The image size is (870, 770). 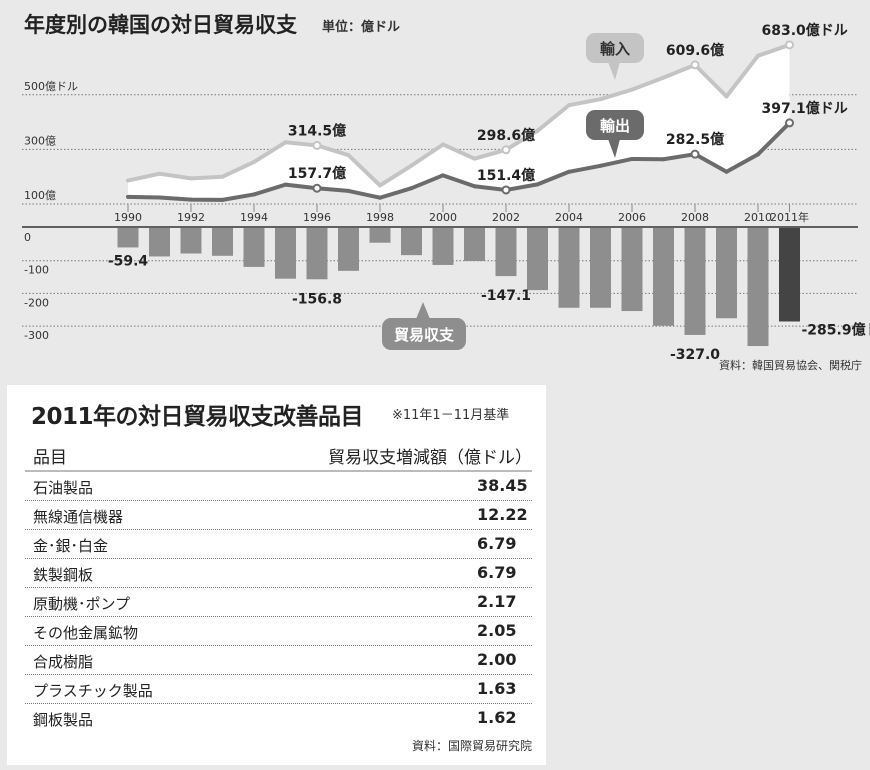 I want to click on import-point-1998, so click(x=380, y=185).